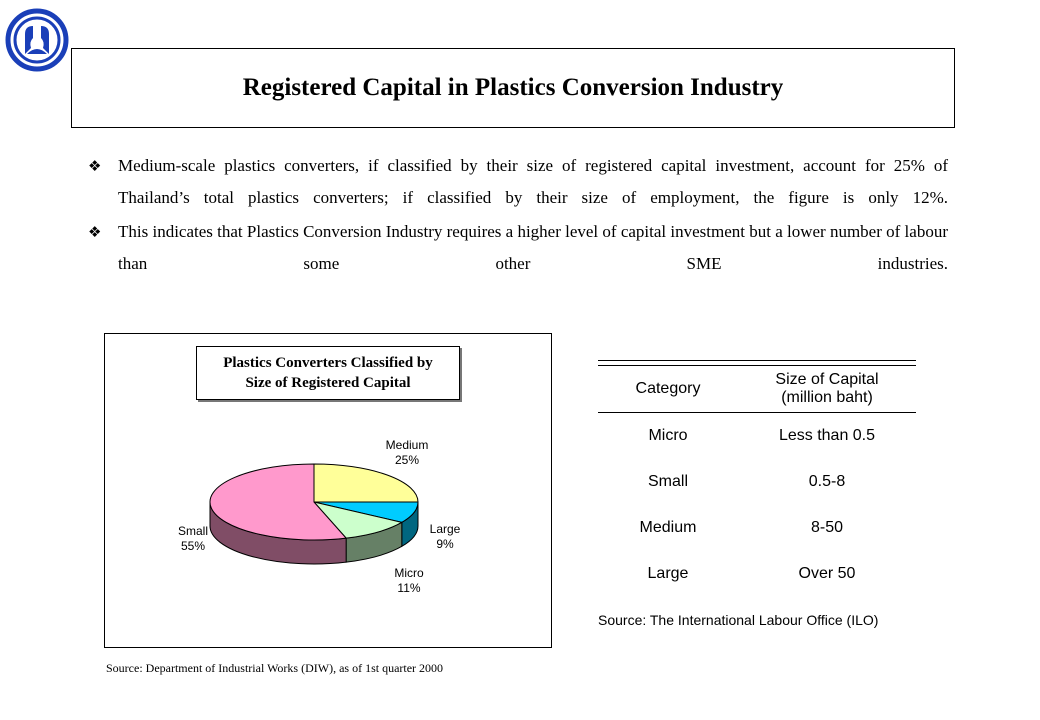 This screenshot has width=1040, height=720. I want to click on table-row: Micro Less than 0.5, so click(757, 436).